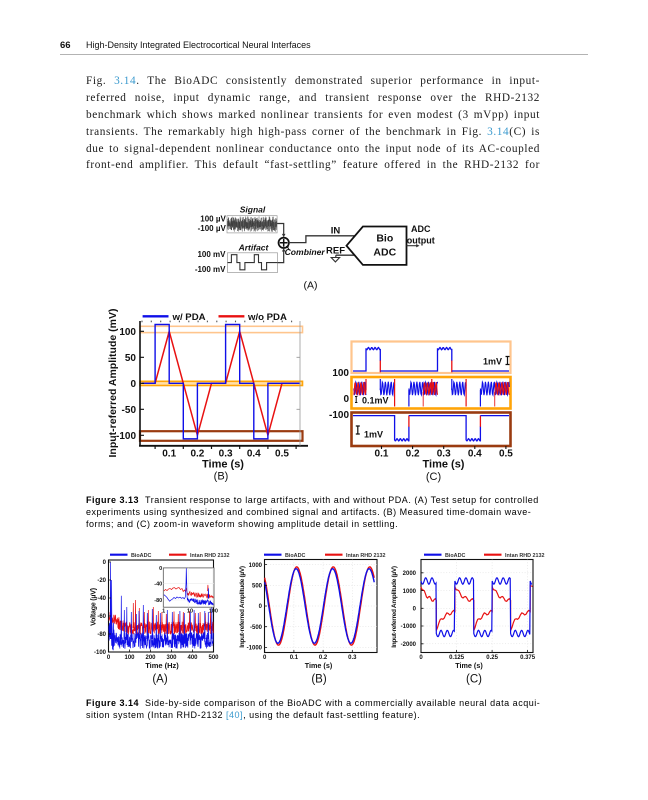  I want to click on svg-text: output, so click(421, 241).